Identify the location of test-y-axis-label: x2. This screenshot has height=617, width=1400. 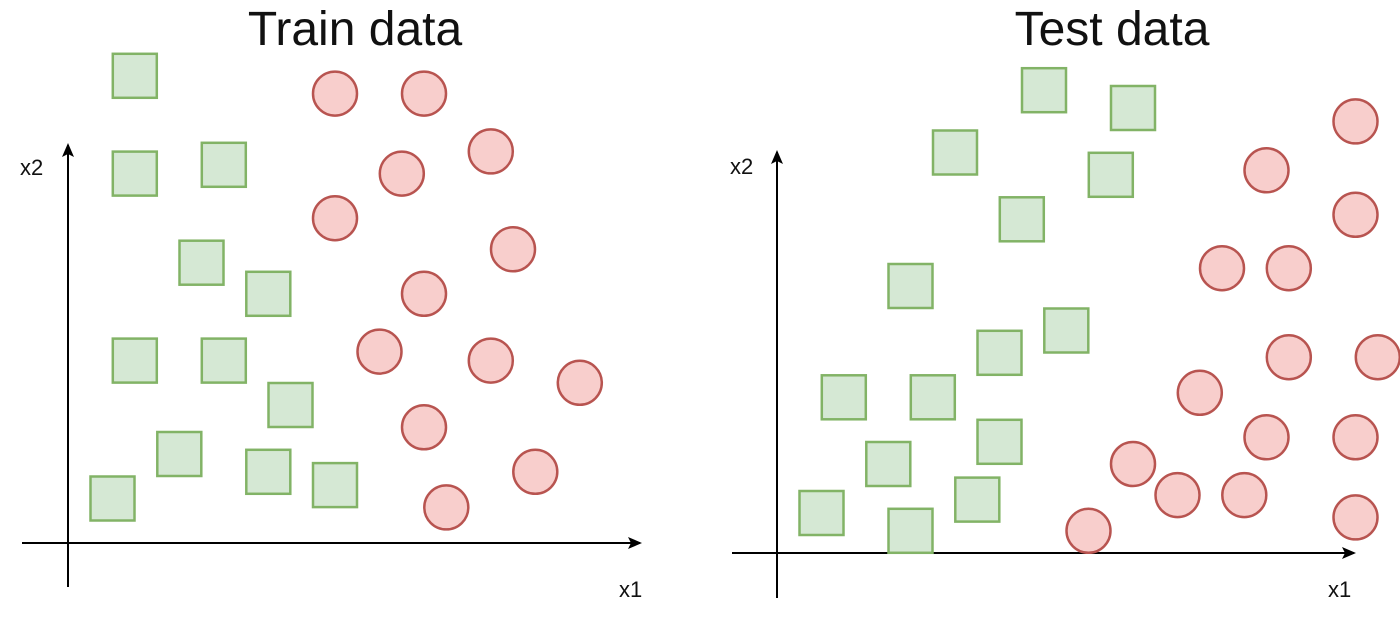
(742, 166).